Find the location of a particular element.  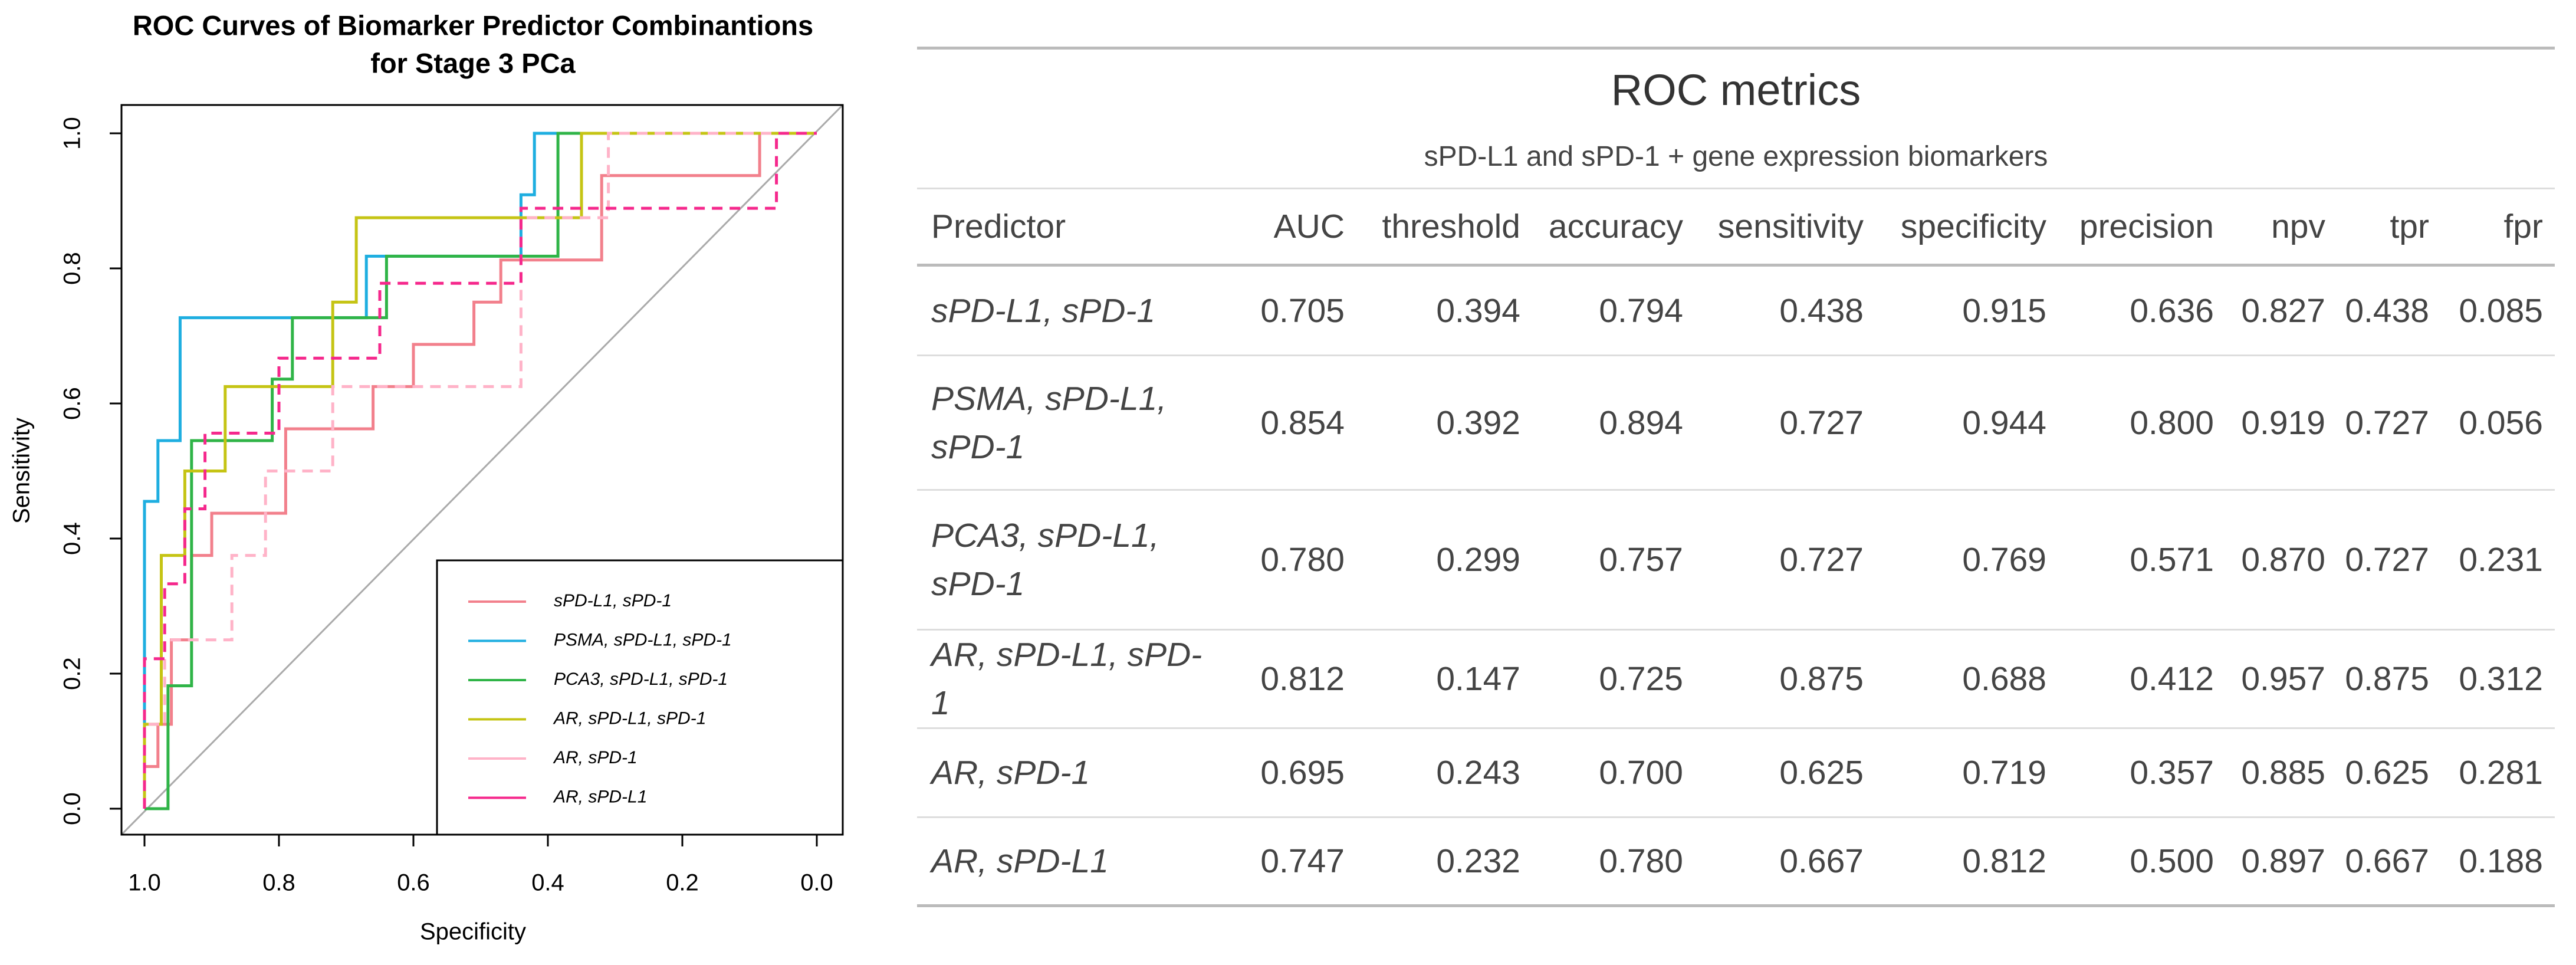

legend-label: AR, sPD-L1, sPD-1 is located at coordinates (629, 718).